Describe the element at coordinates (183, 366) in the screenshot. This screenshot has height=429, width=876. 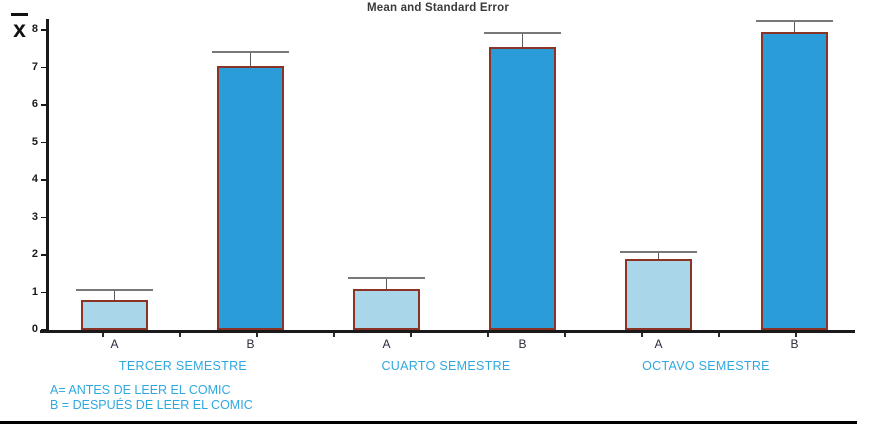
I see `group-label: TERCER SEMESTRE` at that location.